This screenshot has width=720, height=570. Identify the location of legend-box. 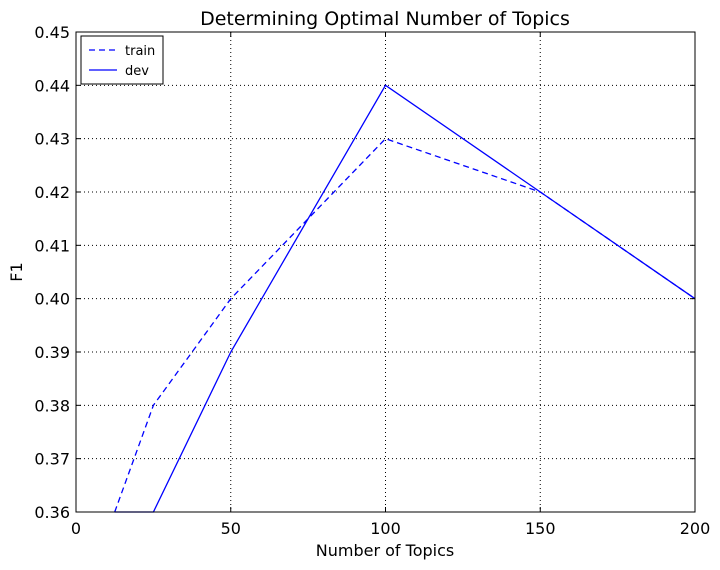
(122, 60).